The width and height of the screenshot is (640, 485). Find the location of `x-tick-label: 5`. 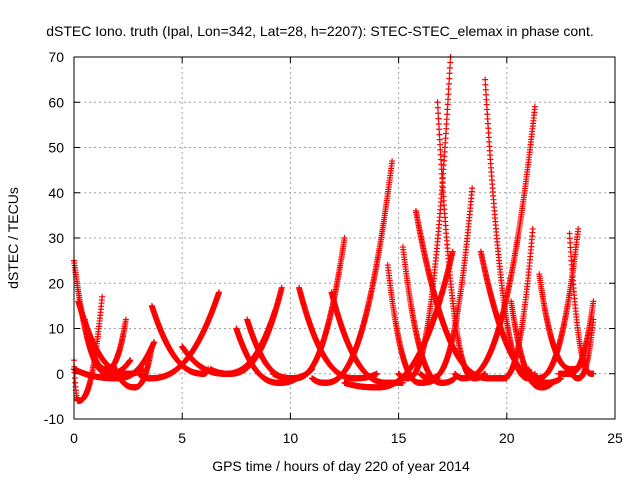

x-tick-label: 5 is located at coordinates (182, 438).